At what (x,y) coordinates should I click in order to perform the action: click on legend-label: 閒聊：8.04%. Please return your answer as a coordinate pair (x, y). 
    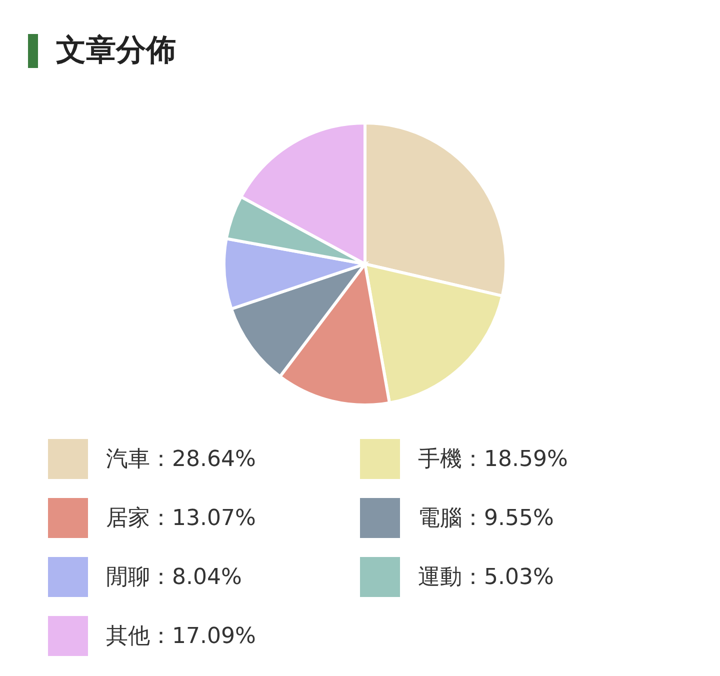
    Looking at the image, I should click on (174, 578).